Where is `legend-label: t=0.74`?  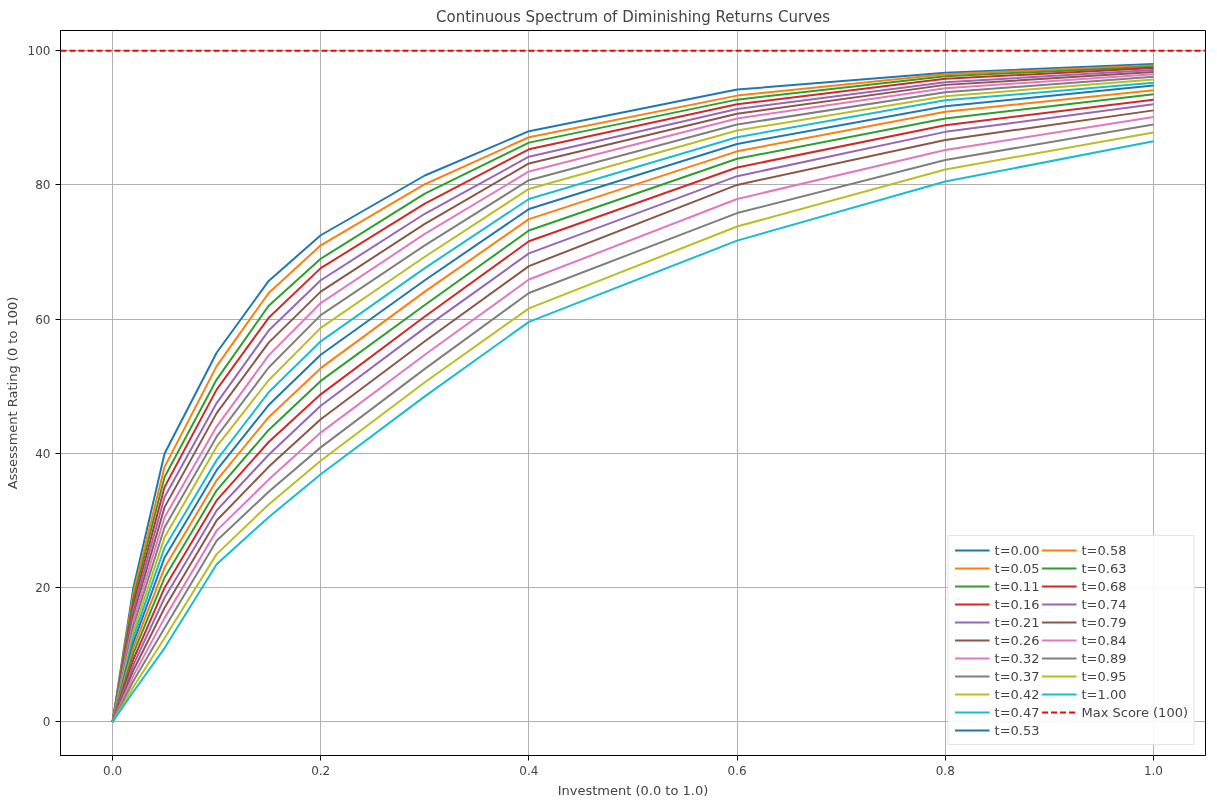 legend-label: t=0.74 is located at coordinates (1104, 604).